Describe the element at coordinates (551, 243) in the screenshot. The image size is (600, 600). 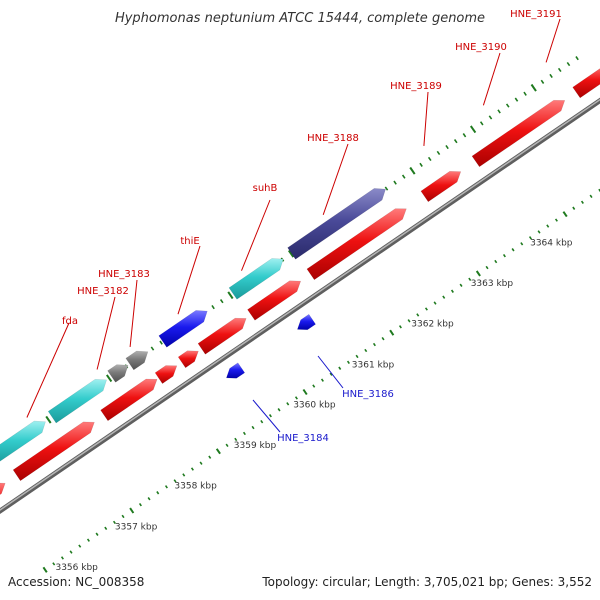
I see `kbp-label: 3364 kbp` at that location.